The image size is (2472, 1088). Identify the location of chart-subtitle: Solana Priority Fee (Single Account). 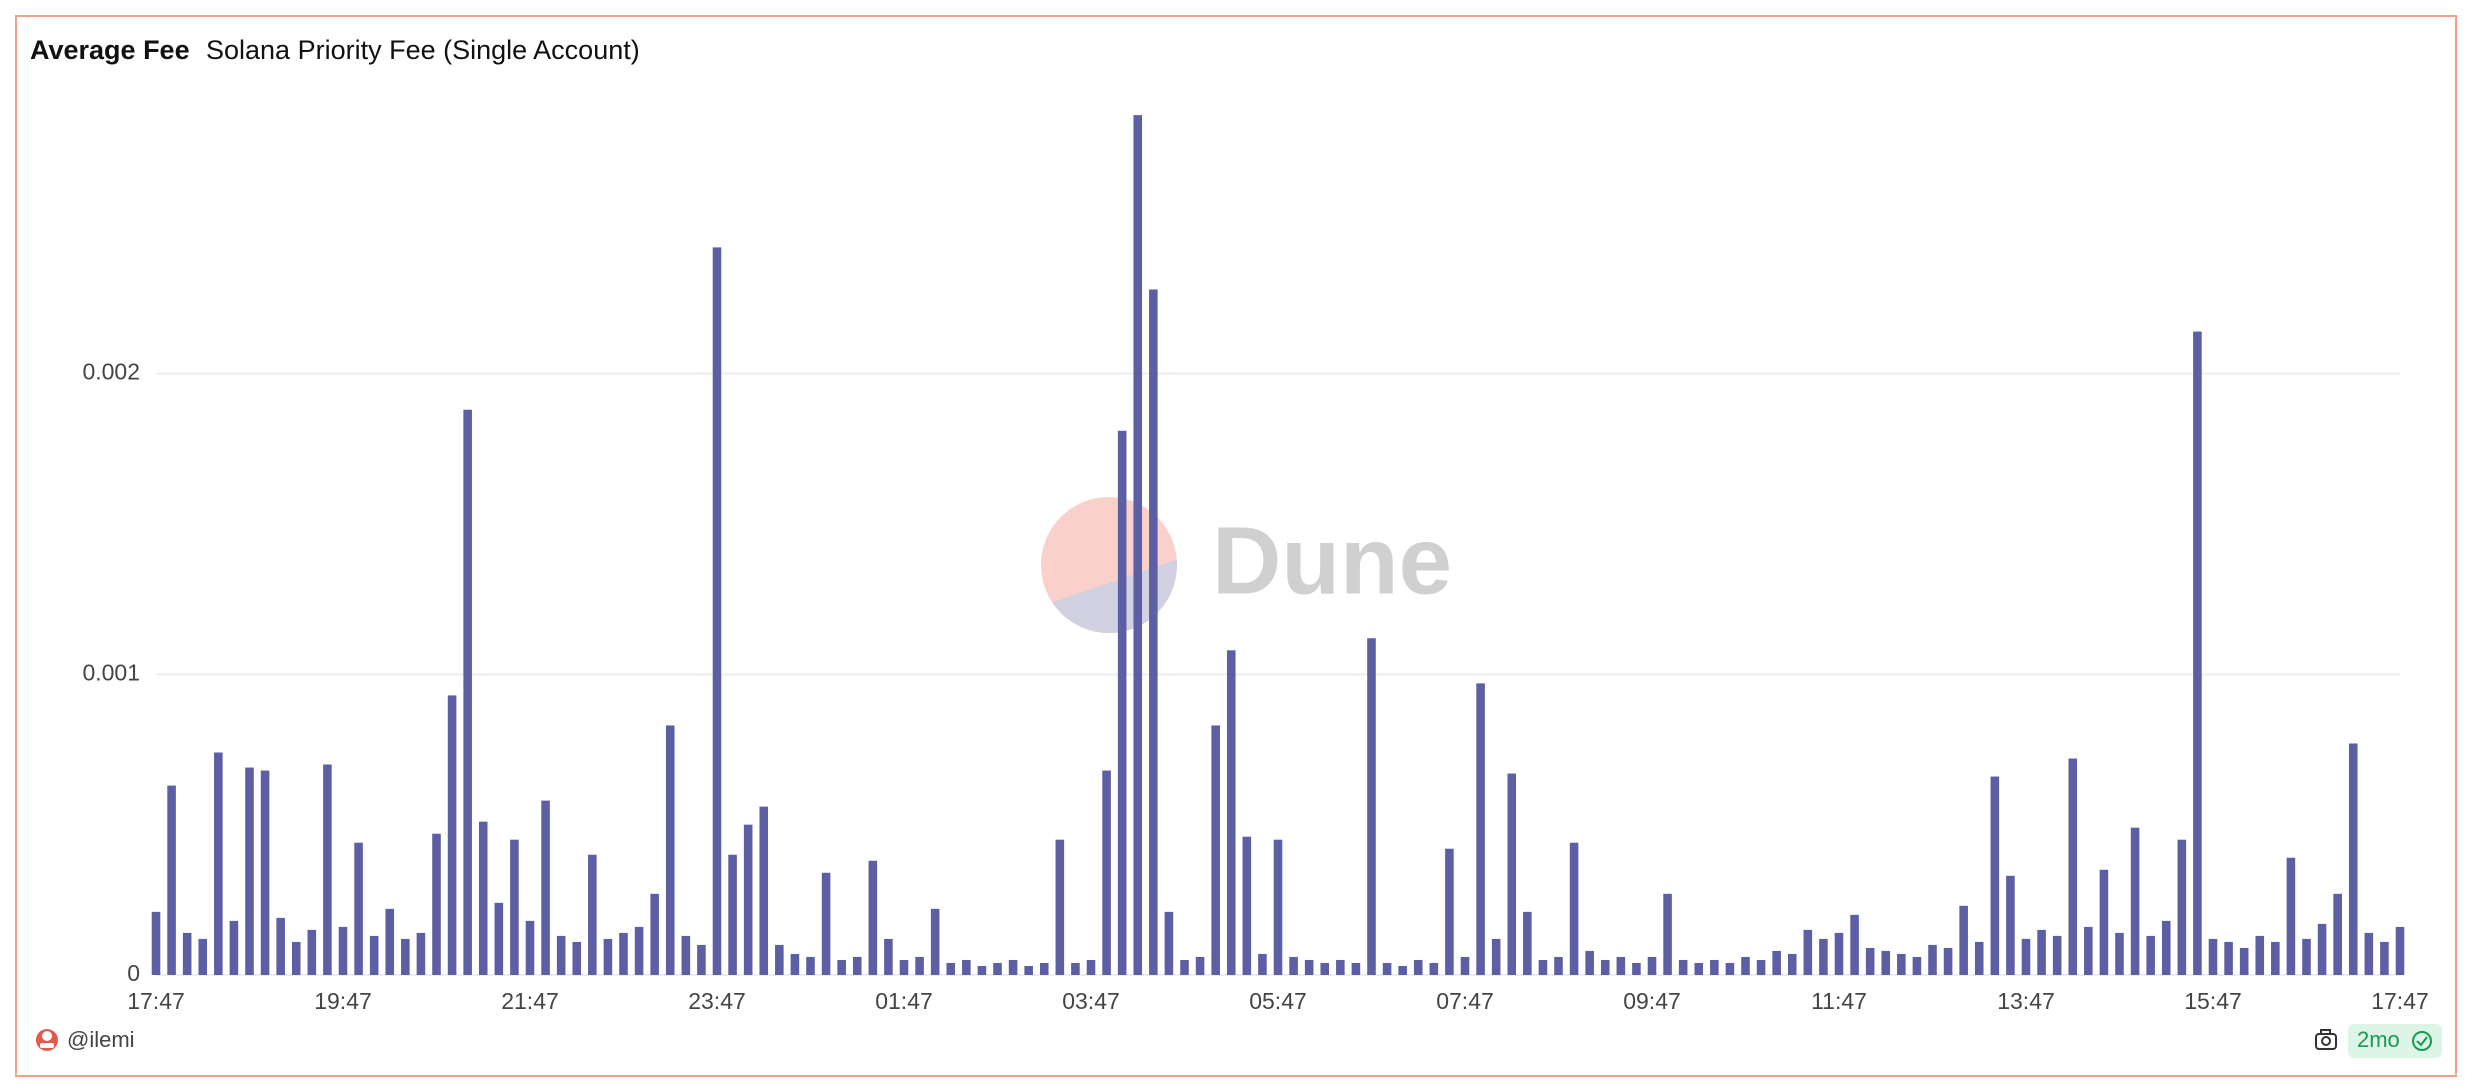
(423, 50).